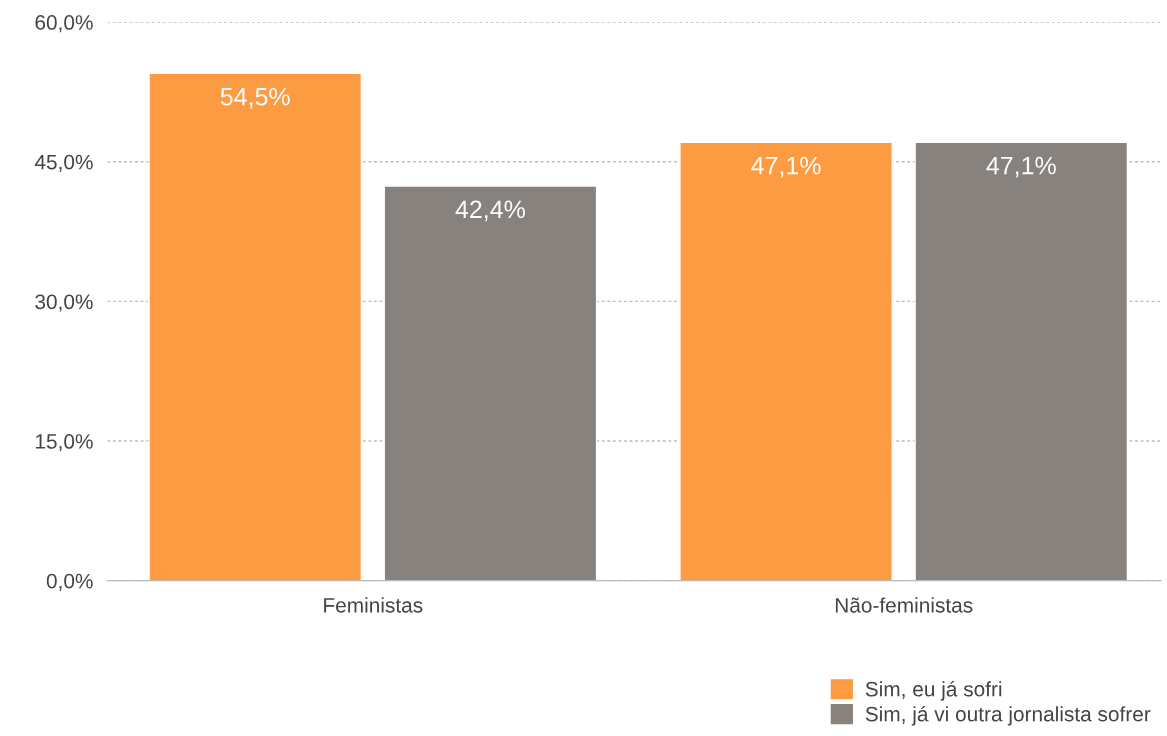 The height and width of the screenshot is (736, 1167). Describe the element at coordinates (69, 582) in the screenshot. I see `y-tick-label: 0,0%` at that location.